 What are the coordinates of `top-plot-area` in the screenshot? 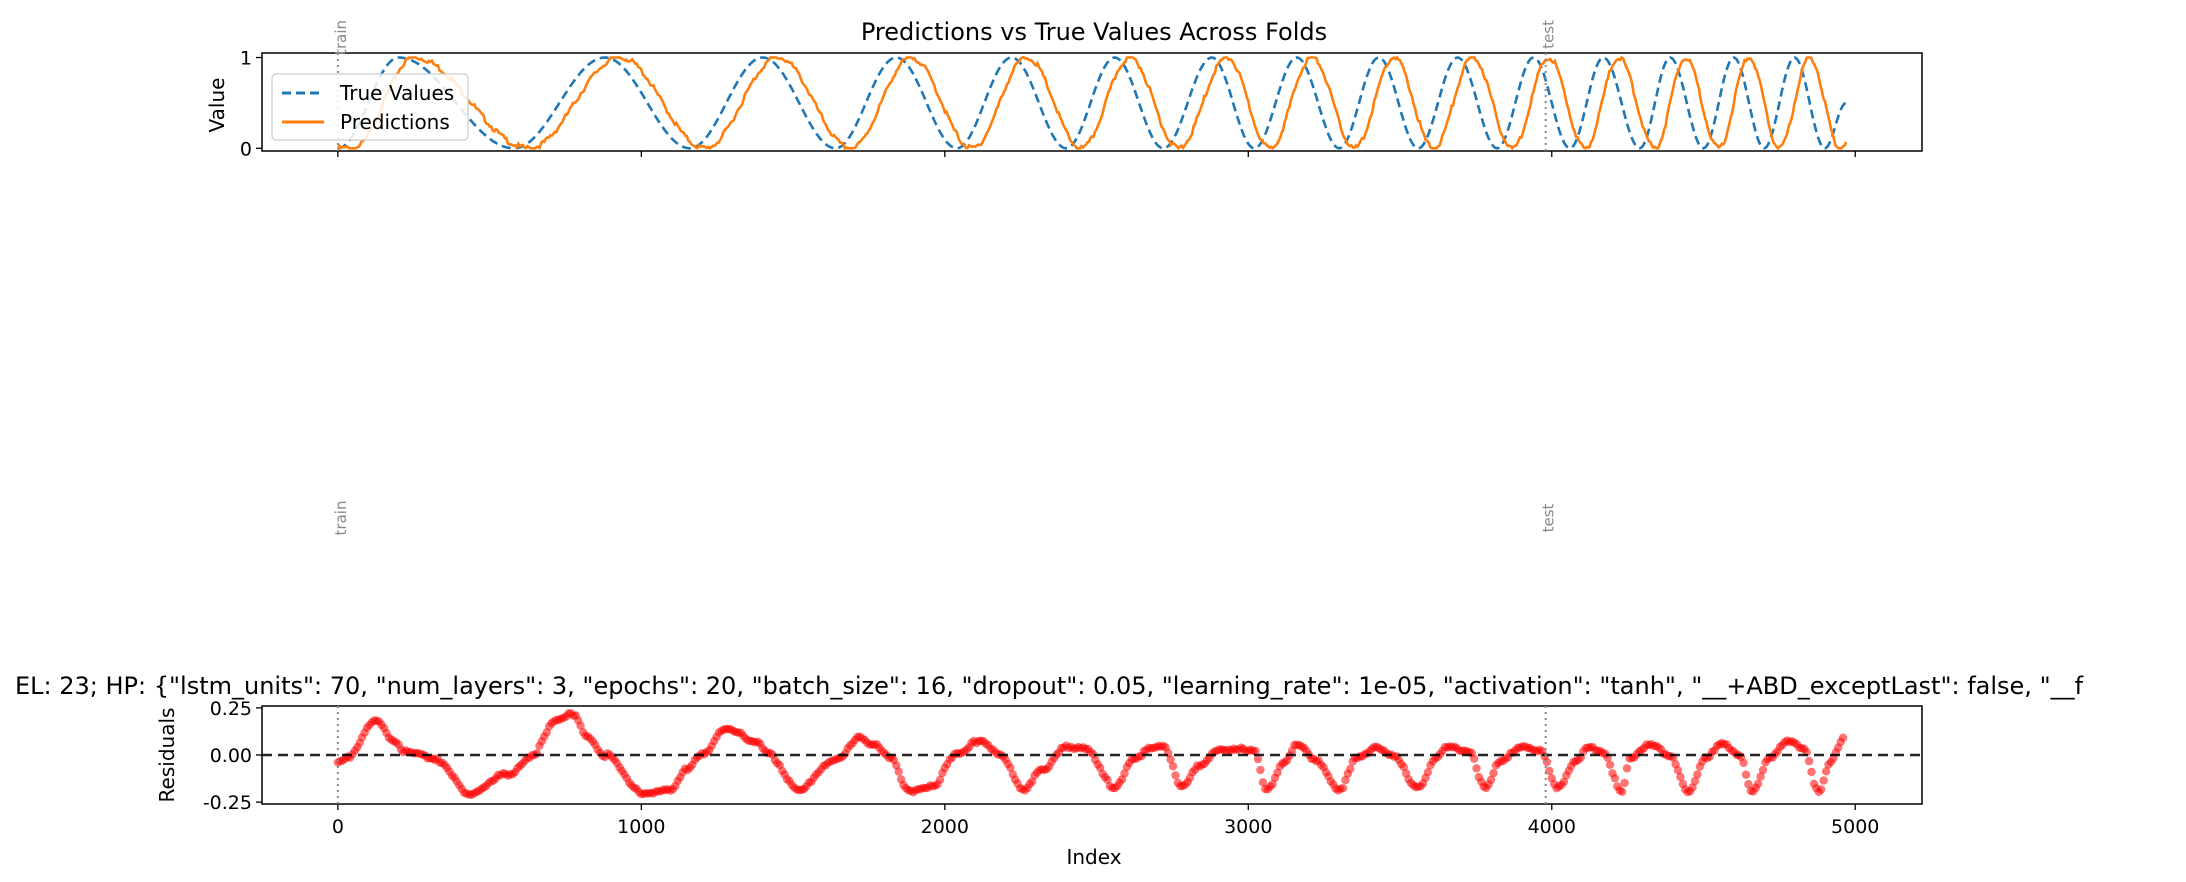 It's located at (1092, 103).